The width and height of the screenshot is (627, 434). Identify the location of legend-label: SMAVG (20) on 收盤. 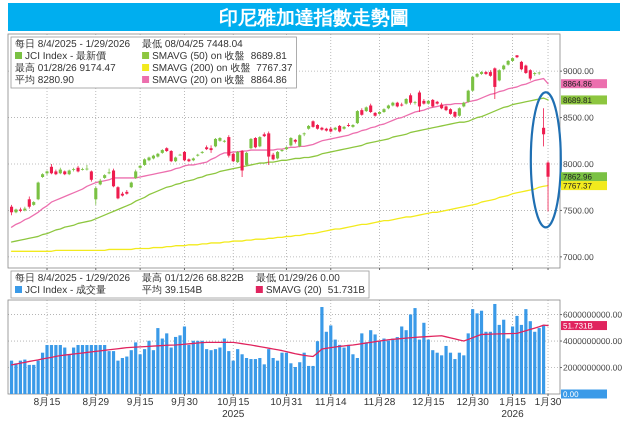
(198, 80).